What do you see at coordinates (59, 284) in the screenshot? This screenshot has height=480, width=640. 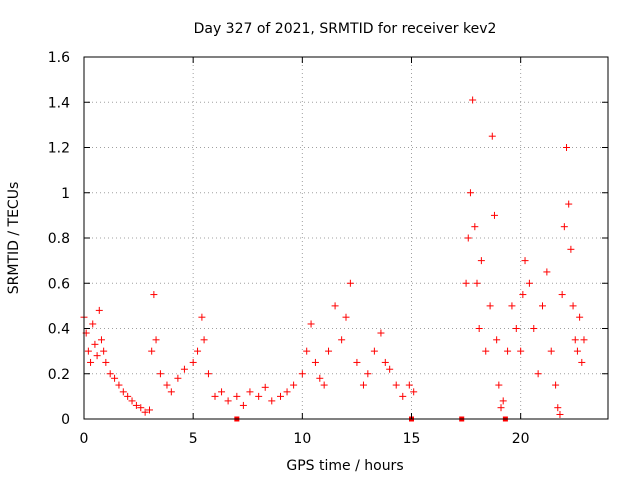 I see `y-tick-label: 0.6` at bounding box center [59, 284].